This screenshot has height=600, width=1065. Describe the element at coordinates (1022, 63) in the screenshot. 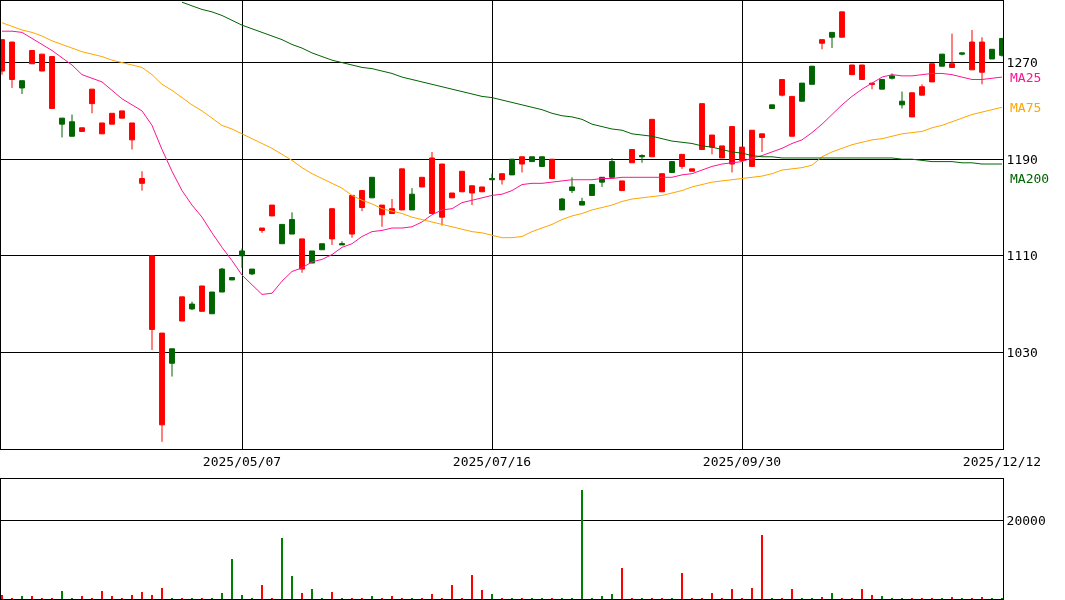

I see `y-tick-label: 1270` at that location.